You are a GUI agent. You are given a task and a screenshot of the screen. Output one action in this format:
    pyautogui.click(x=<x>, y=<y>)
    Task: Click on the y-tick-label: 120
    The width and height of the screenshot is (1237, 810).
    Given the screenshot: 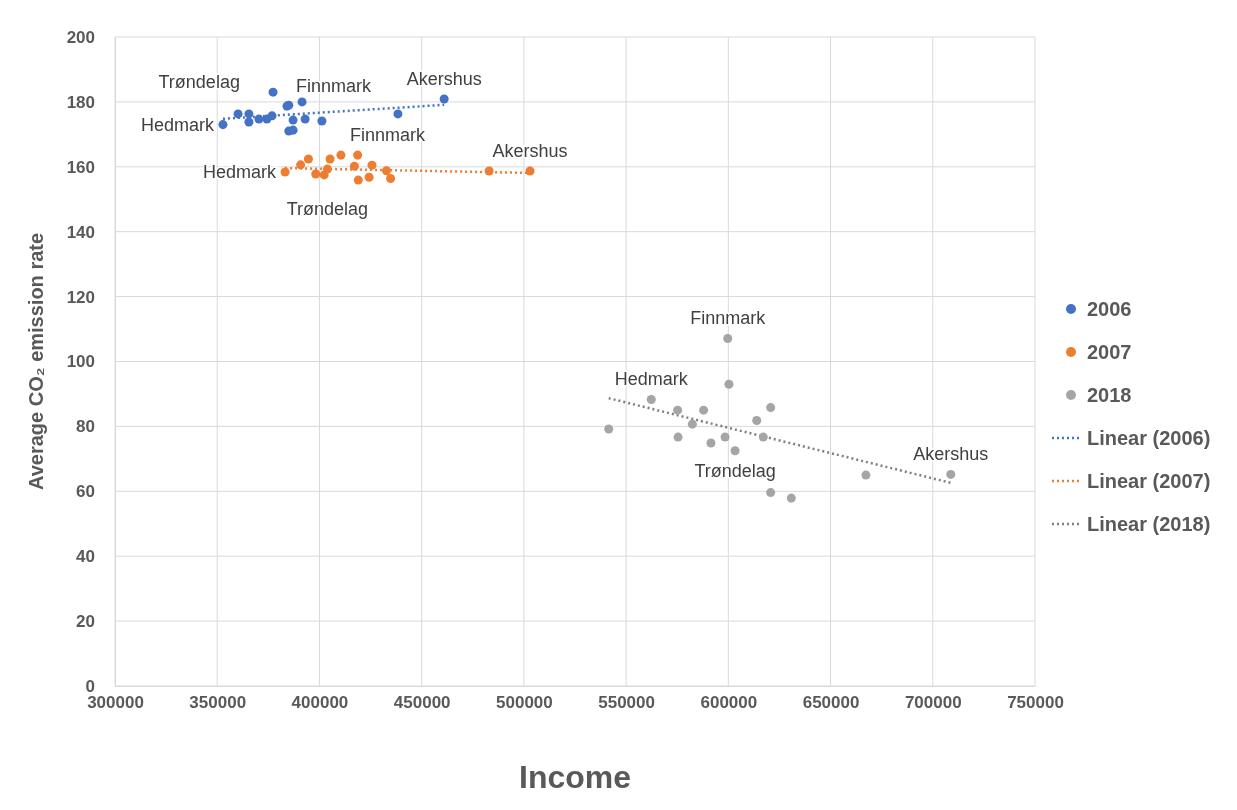 What is the action you would take?
    pyautogui.click(x=80, y=297)
    